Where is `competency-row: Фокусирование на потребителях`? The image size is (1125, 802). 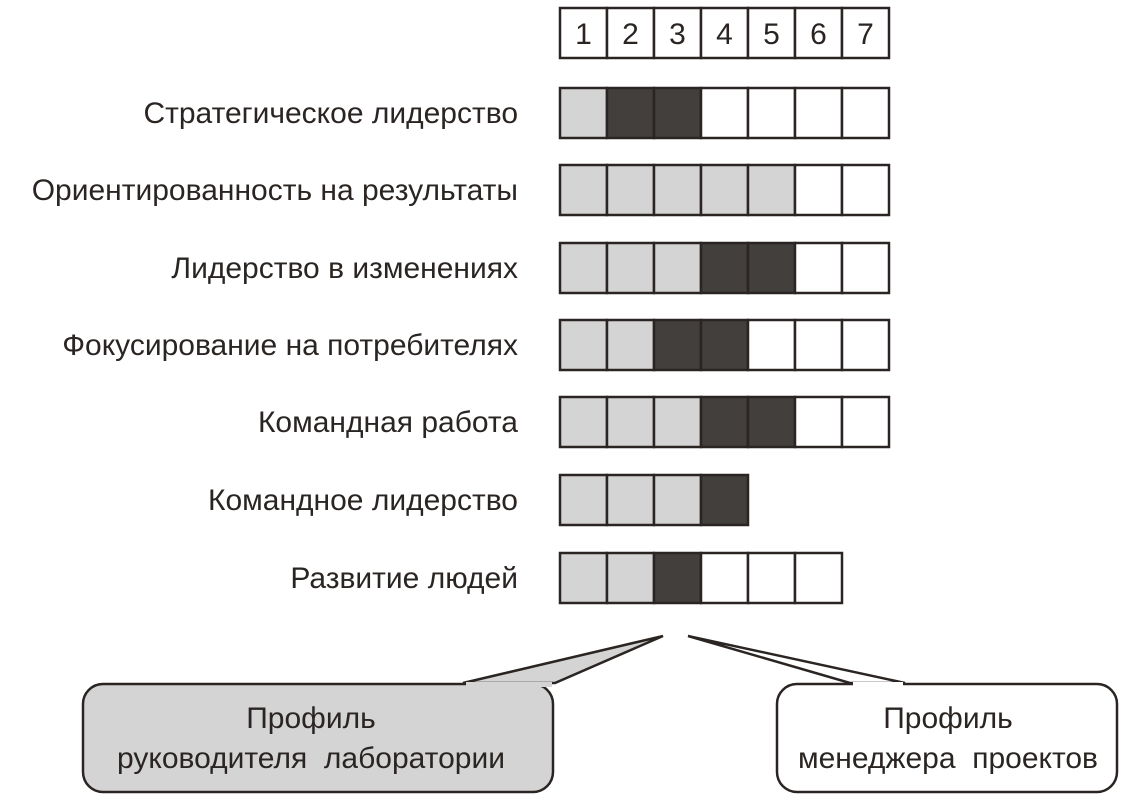 competency-row: Фокусирование на потребителях is located at coordinates (476, 345).